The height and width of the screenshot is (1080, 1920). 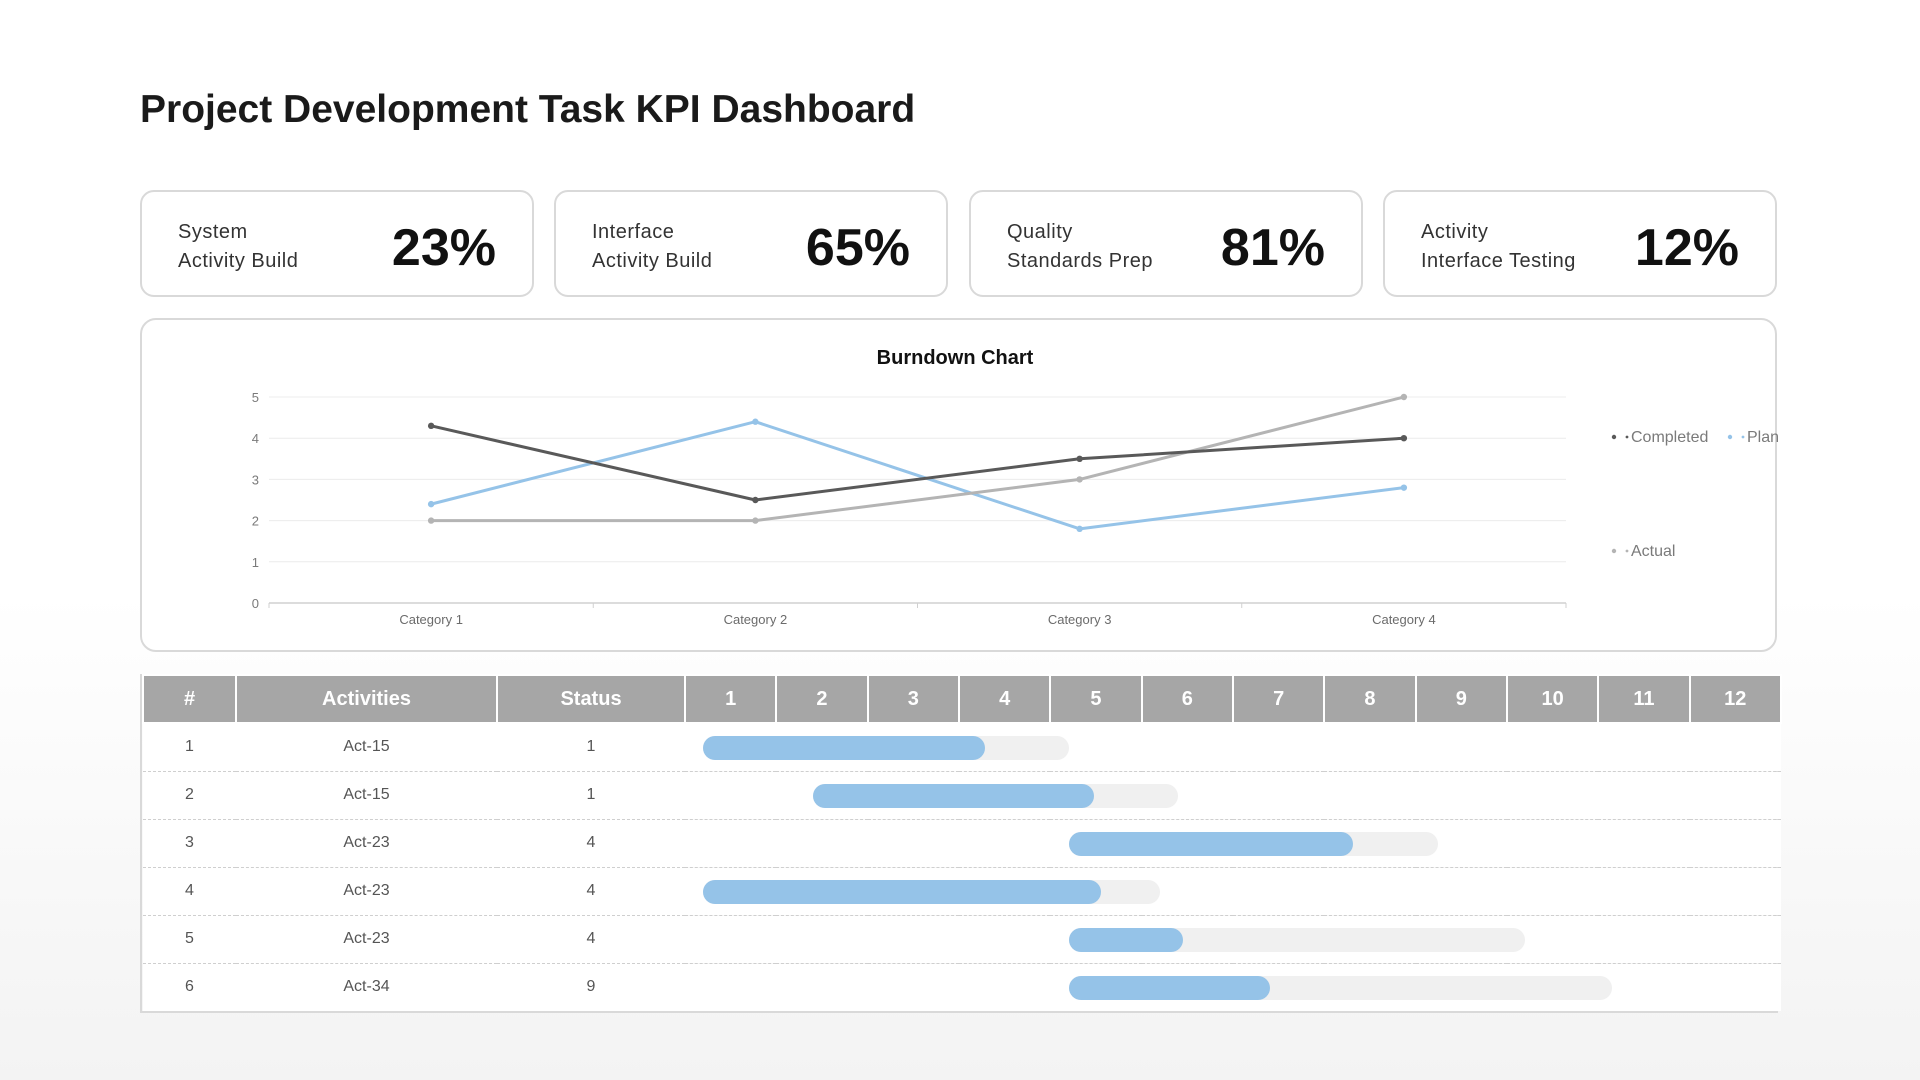 What do you see at coordinates (857, 248) in the screenshot?
I see `kpi-value: 65%` at bounding box center [857, 248].